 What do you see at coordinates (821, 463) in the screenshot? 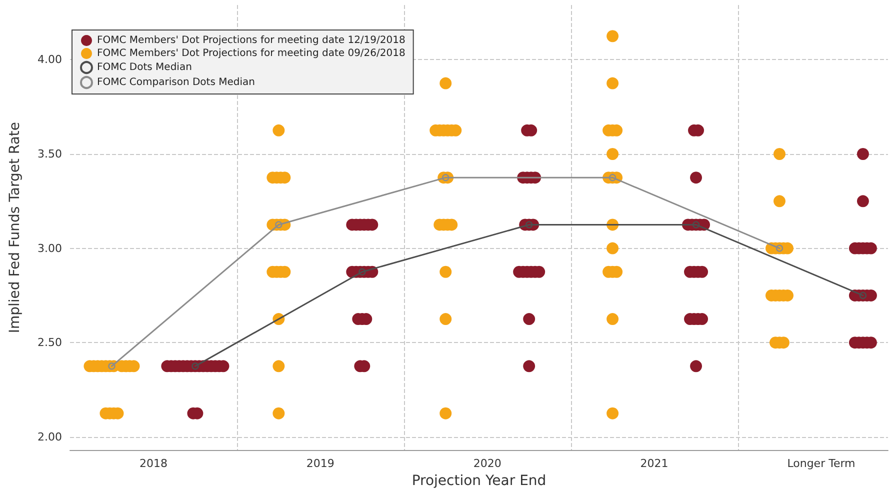
I see `x-tick-label: Longer Term` at bounding box center [821, 463].